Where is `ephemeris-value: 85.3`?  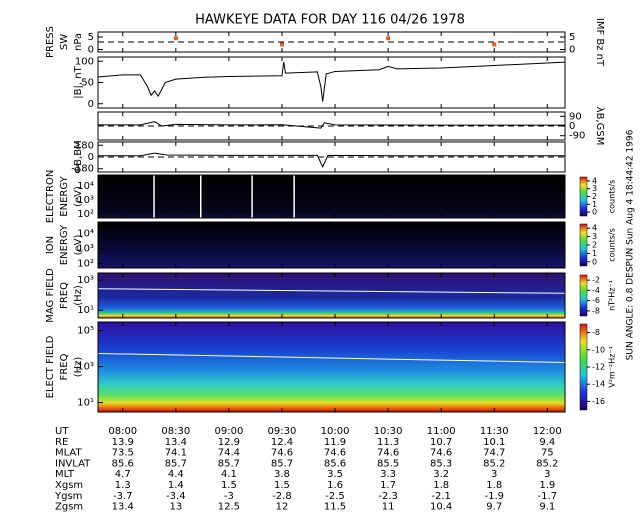 ephemeris-value: 85.3 is located at coordinates (441, 463).